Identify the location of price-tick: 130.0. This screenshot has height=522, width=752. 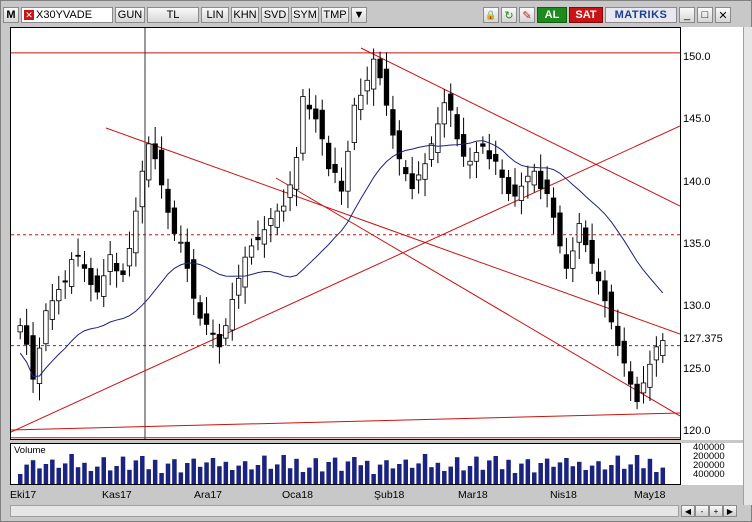
(697, 306).